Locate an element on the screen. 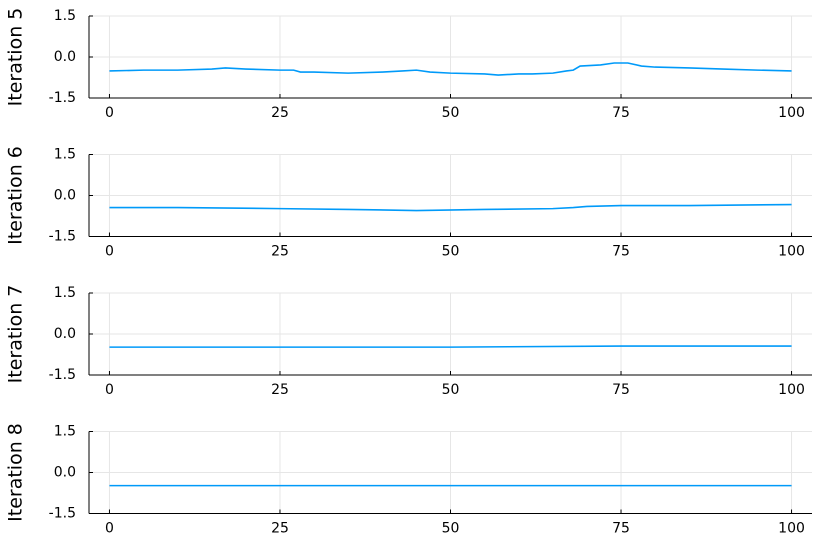 The width and height of the screenshot is (830, 558). y-axis-label: Iteration 6 is located at coordinates (16, 195).